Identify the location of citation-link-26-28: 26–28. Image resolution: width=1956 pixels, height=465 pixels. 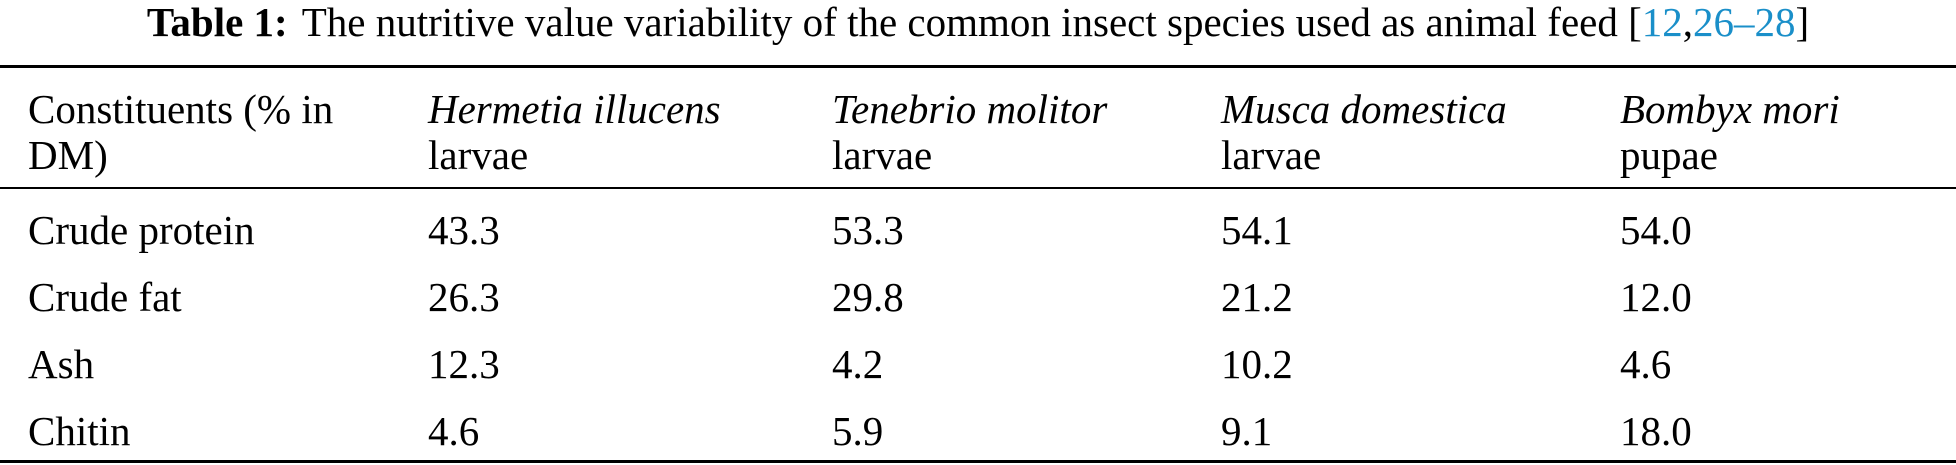
(1744, 22).